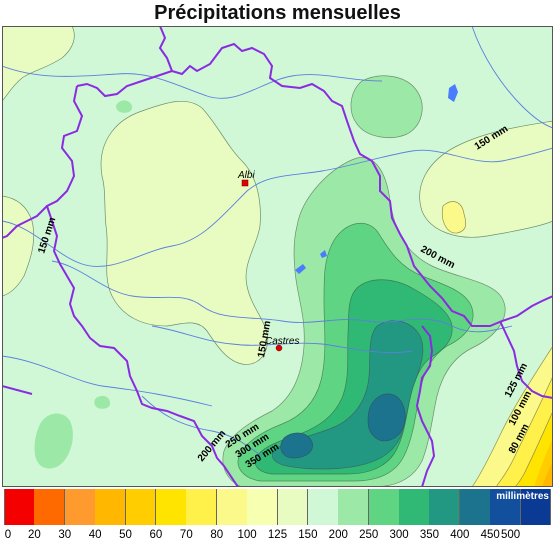  What do you see at coordinates (102, 402) in the screenshot?
I see `zone-200-250-s` at bounding box center [102, 402].